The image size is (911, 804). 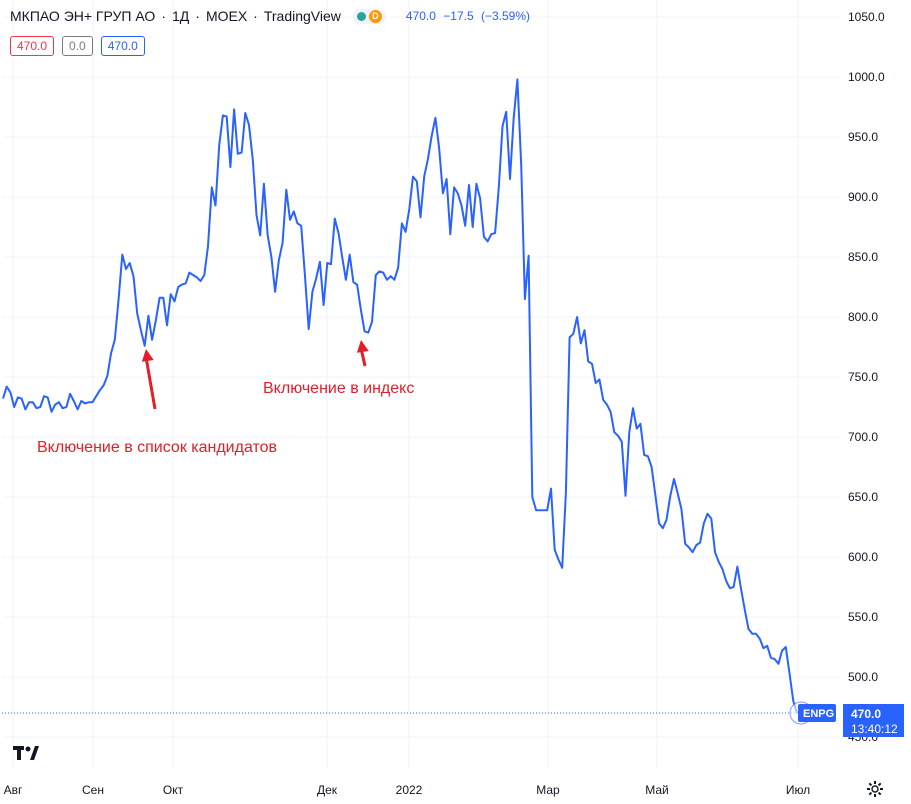 I want to click on y-tick-label: 850.0, so click(x=863, y=257).